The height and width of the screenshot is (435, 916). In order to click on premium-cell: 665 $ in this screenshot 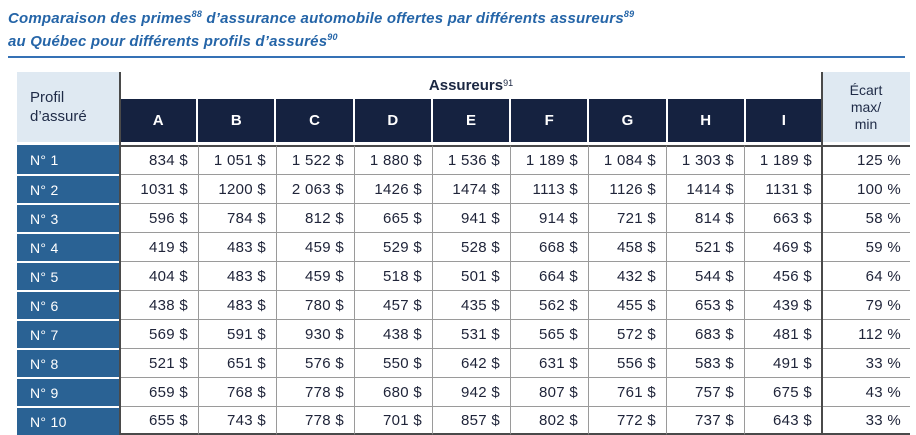, I will do `click(393, 217)`.